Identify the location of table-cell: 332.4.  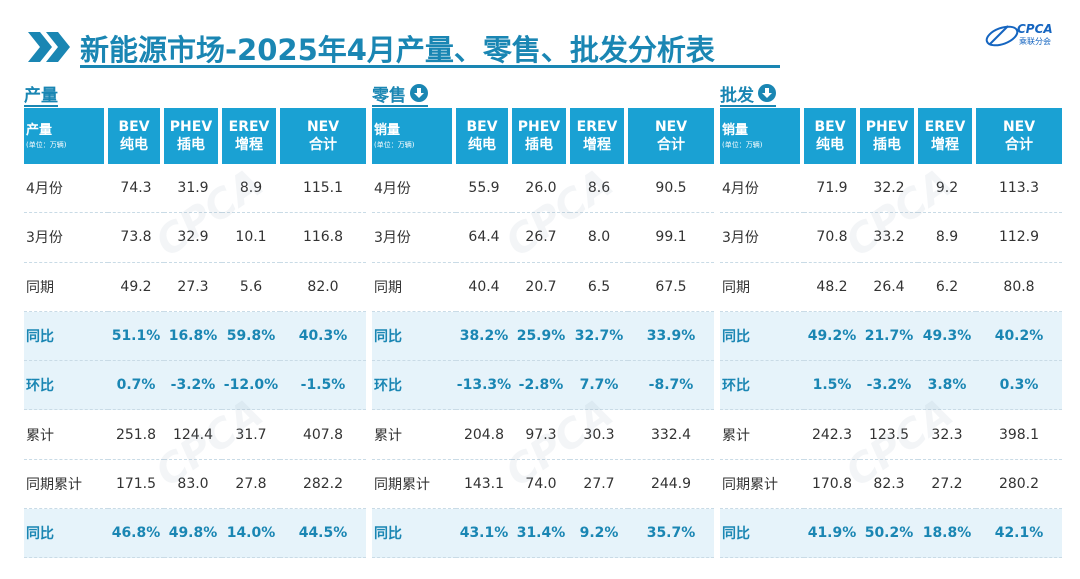
(671, 435).